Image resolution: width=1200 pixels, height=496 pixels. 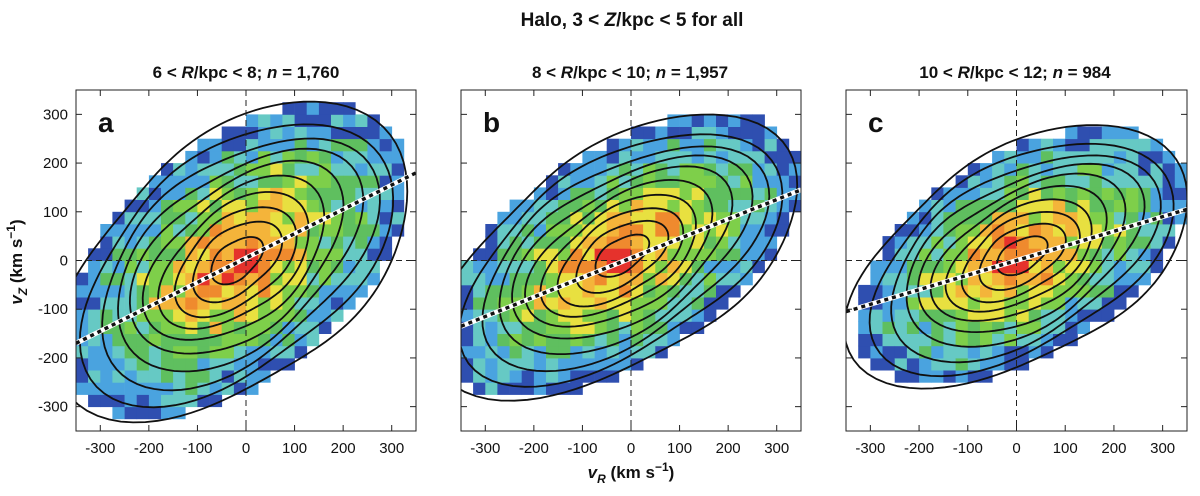 What do you see at coordinates (149, 448) in the screenshot?
I see `x-tick-label: -200` at bounding box center [149, 448].